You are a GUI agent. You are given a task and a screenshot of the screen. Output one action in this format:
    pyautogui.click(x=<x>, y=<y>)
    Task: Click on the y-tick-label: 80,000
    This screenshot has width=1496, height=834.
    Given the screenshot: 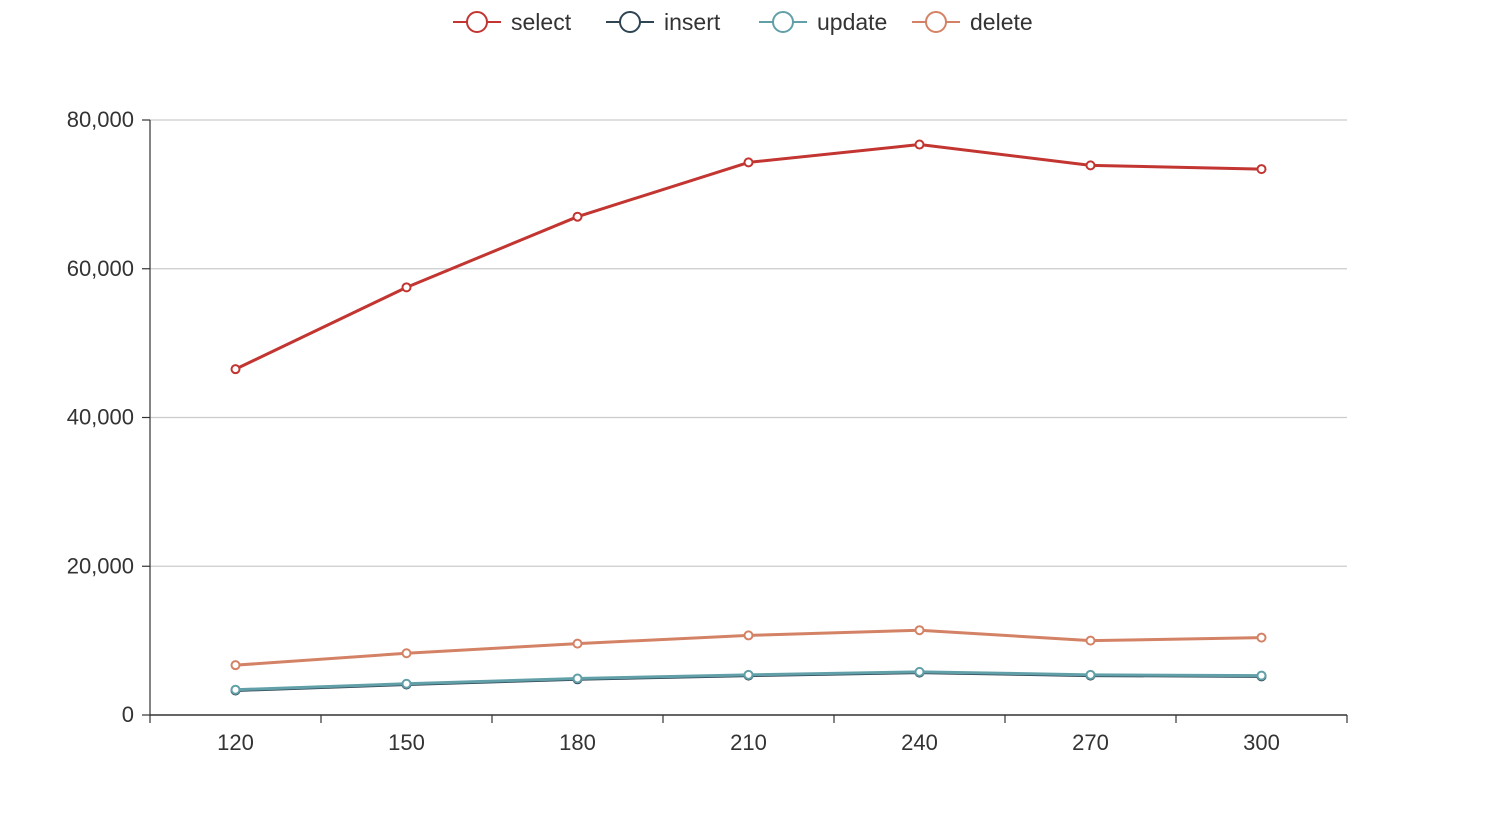 What is the action you would take?
    pyautogui.click(x=100, y=119)
    